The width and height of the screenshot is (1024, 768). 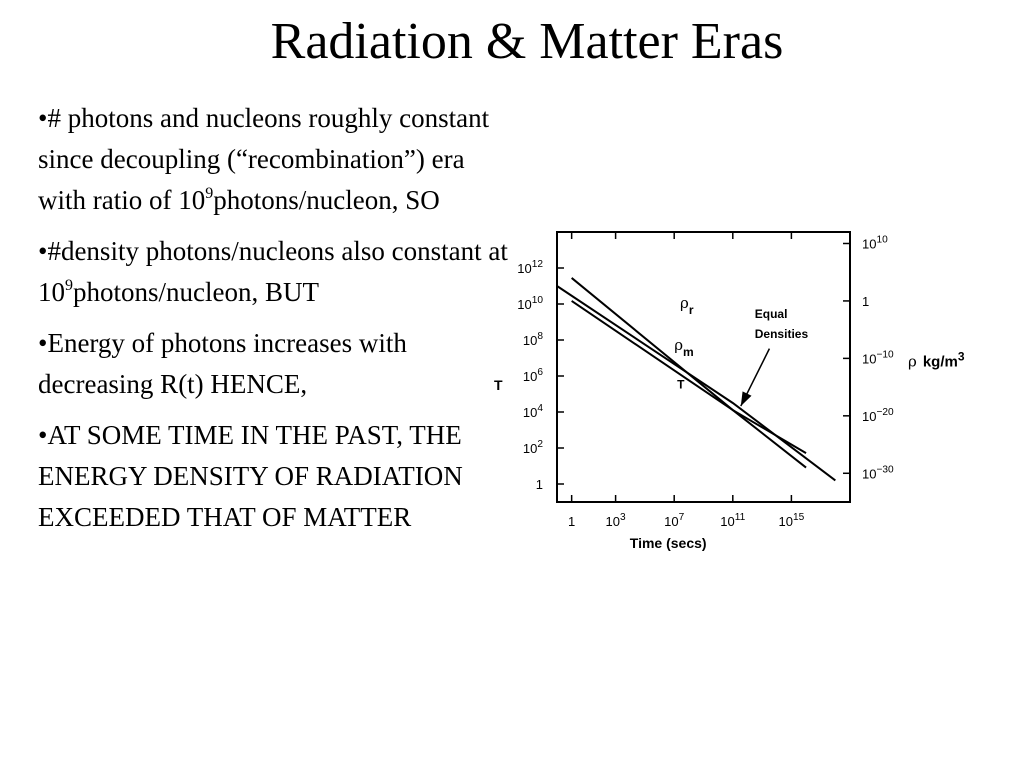 What do you see at coordinates (746, 399) in the screenshot?
I see `annotation-arrow-head` at bounding box center [746, 399].